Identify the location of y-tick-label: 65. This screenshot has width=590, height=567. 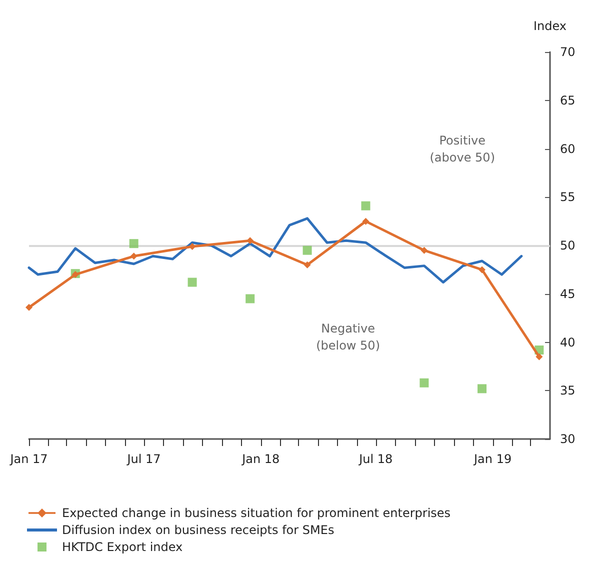
(568, 100).